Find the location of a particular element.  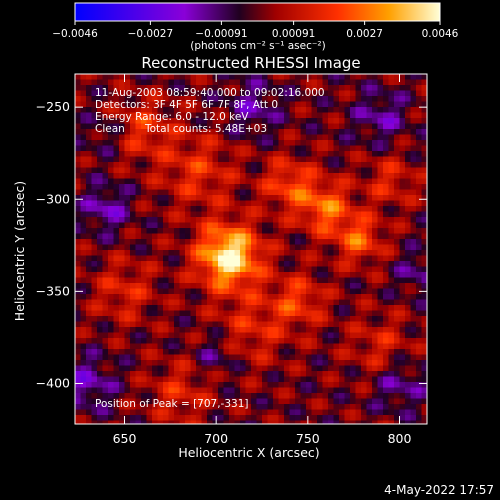

annotation-energy-range: Energy Range: 6.0 - 12.0 keV is located at coordinates (172, 117).